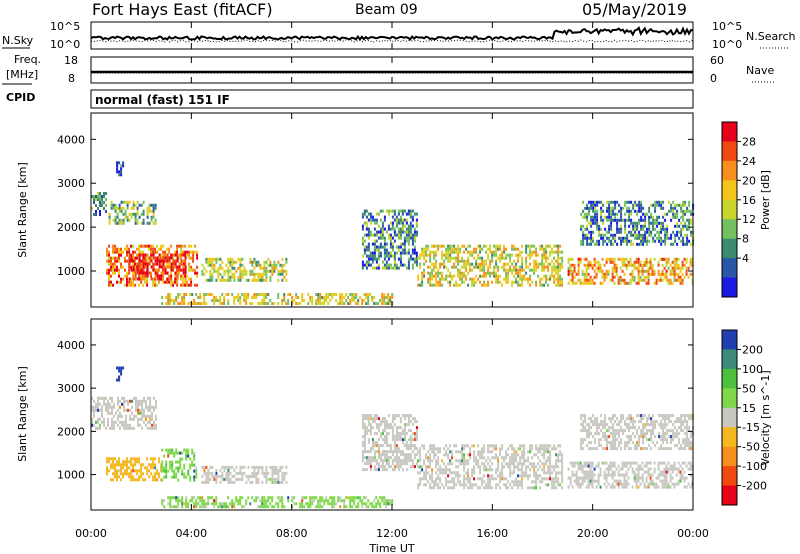 The height and width of the screenshot is (554, 800). Describe the element at coordinates (71, 60) in the screenshot. I see `freq-tick-top: 18` at that location.